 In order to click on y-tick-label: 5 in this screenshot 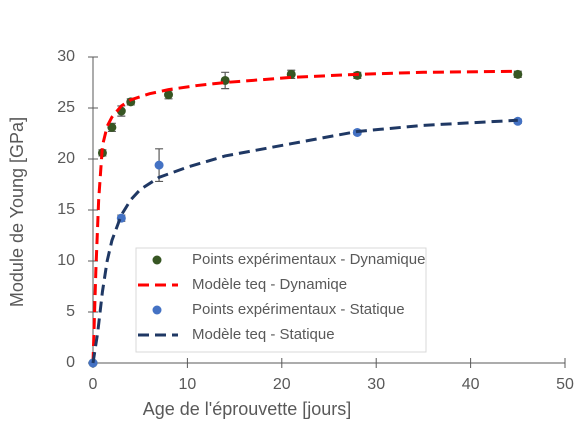, I will do `click(70, 311)`.